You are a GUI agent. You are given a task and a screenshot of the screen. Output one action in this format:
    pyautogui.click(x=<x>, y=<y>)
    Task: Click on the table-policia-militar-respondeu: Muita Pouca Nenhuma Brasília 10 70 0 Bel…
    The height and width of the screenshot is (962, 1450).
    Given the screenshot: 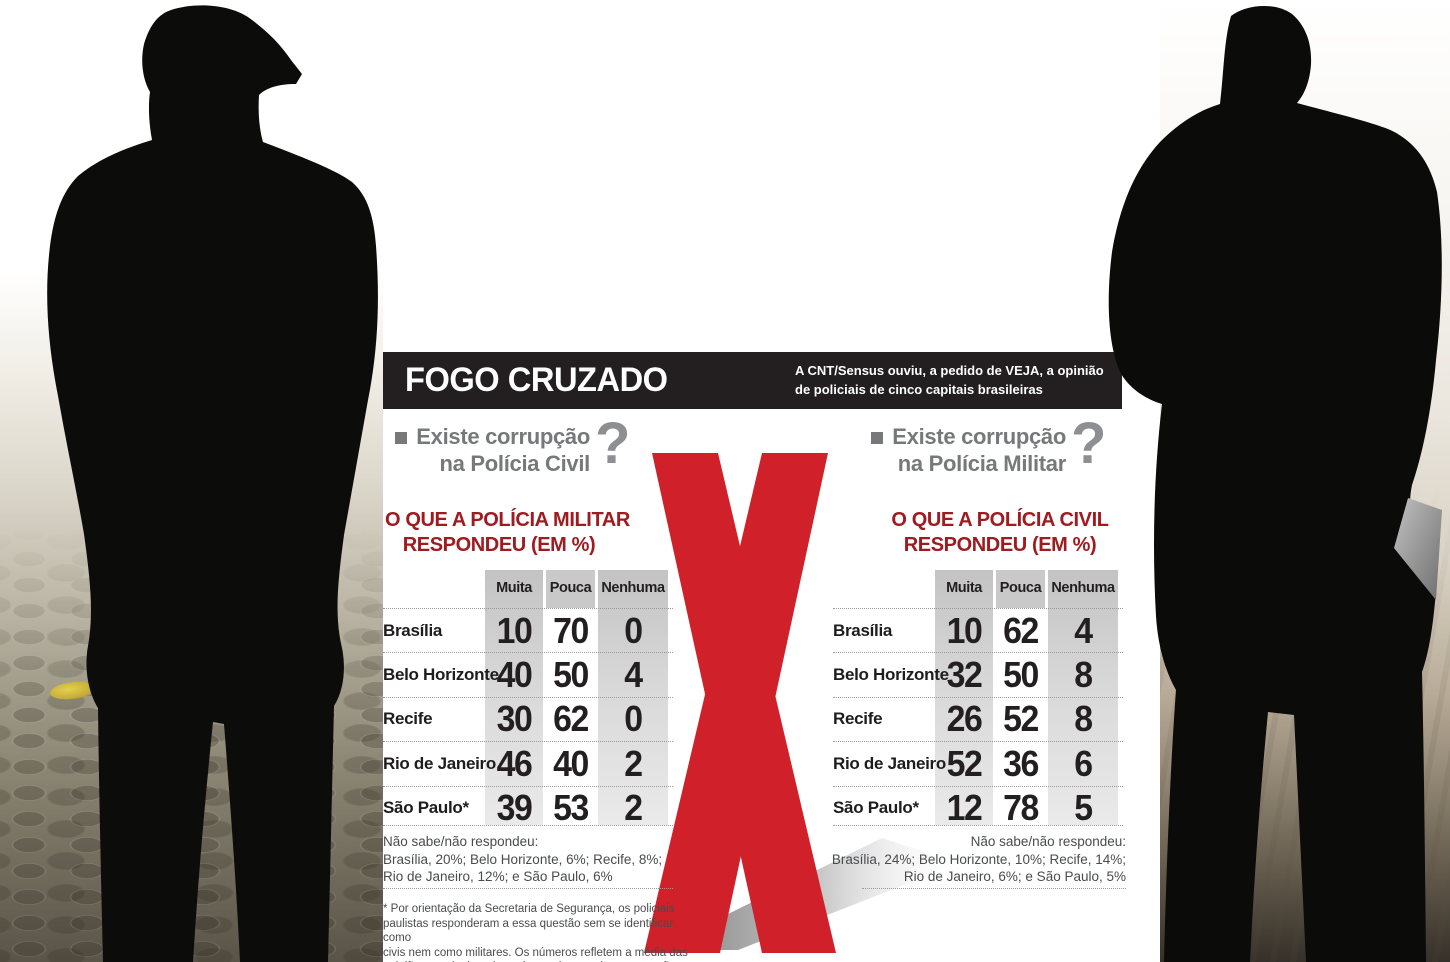 What is the action you would take?
    pyautogui.click(x=528, y=699)
    